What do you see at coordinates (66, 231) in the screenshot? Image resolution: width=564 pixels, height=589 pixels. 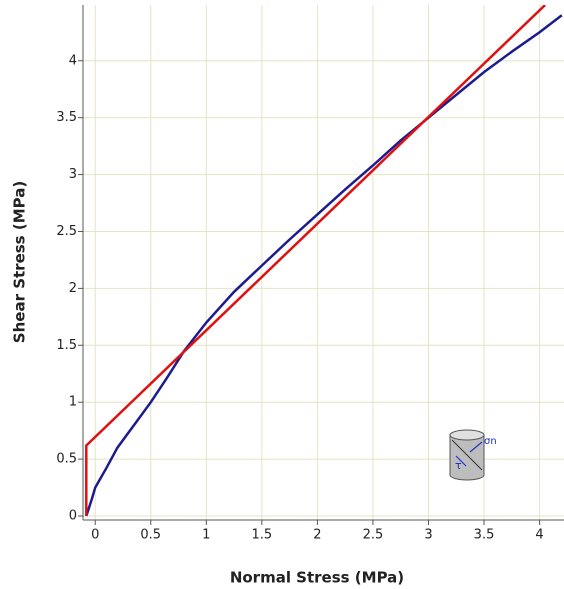 I see `y-tick-label: 2.5` at bounding box center [66, 231].